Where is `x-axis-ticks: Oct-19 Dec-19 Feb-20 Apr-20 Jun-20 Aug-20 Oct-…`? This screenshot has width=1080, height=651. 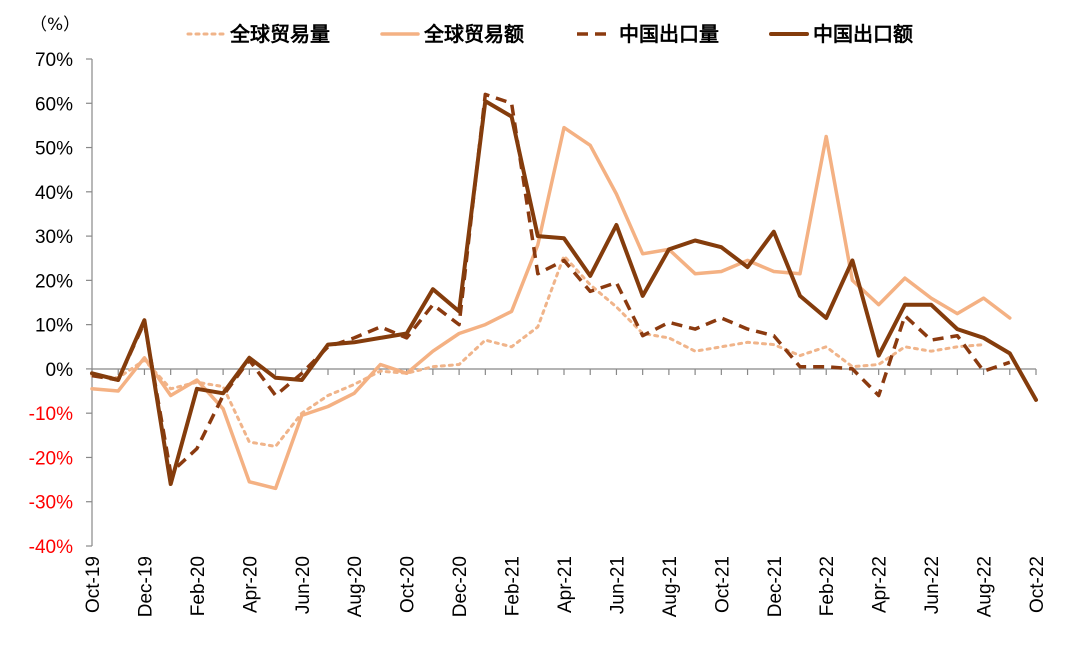
x-axis-ticks: Oct-19 Dec-19 Feb-20 Apr-20 Jun-20 Aug-20 Oct-… is located at coordinates (565, 586).